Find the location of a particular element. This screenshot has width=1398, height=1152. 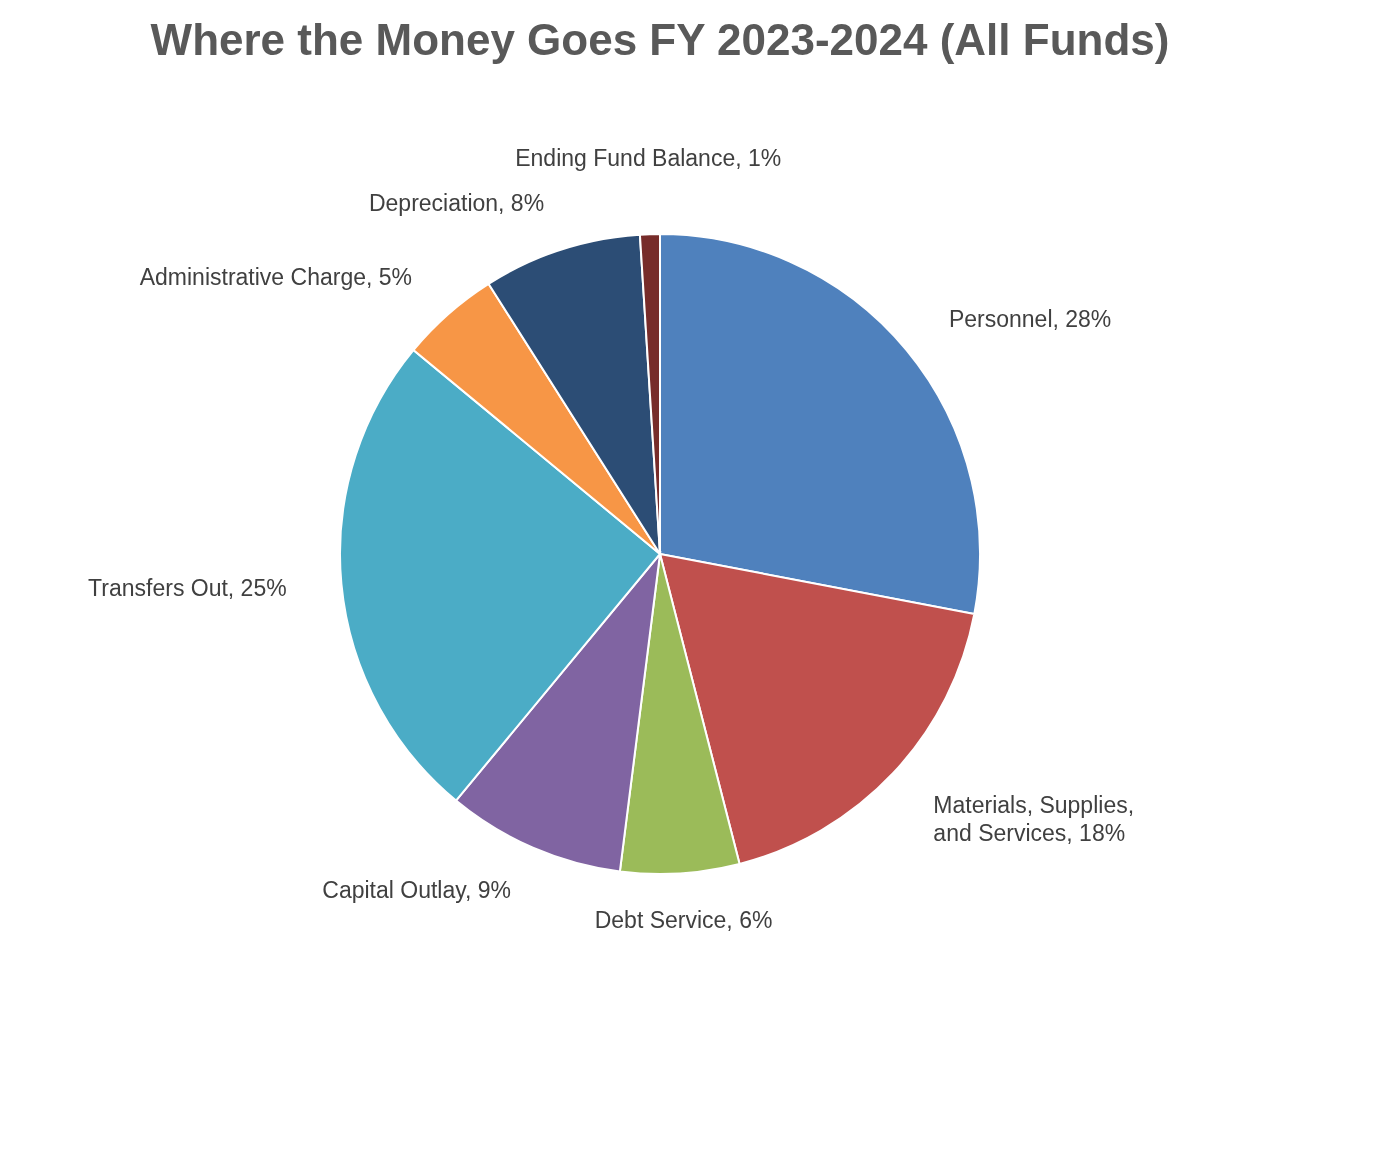

slice-label: Materials, Supplies, and Services, 18% is located at coordinates (1034, 818).